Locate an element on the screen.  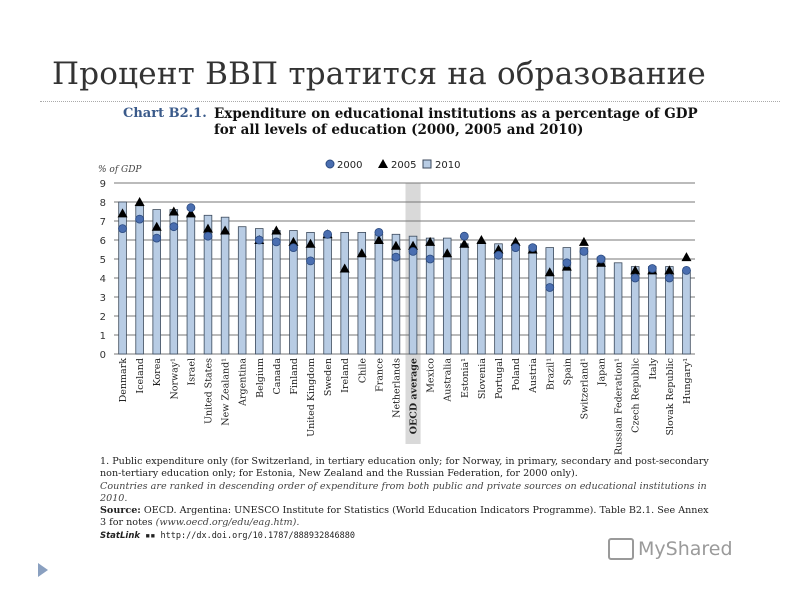
x-tick-label: Portugal is located at coordinates (499, 378).